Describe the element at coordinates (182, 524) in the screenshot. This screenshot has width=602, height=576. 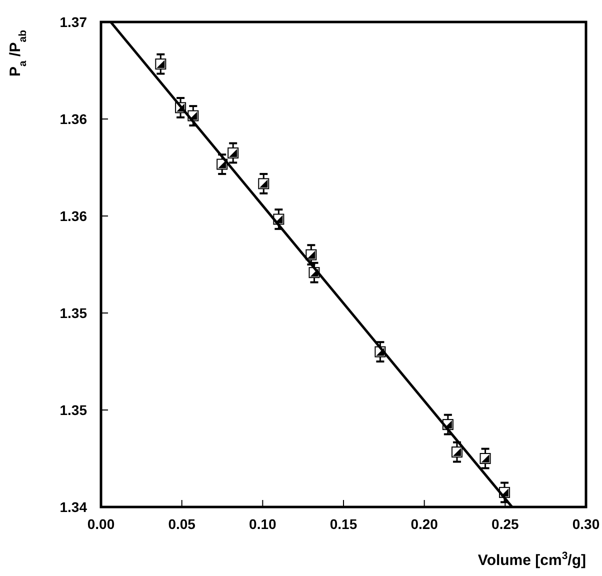
I see `x-tick-label: 0.05` at that location.